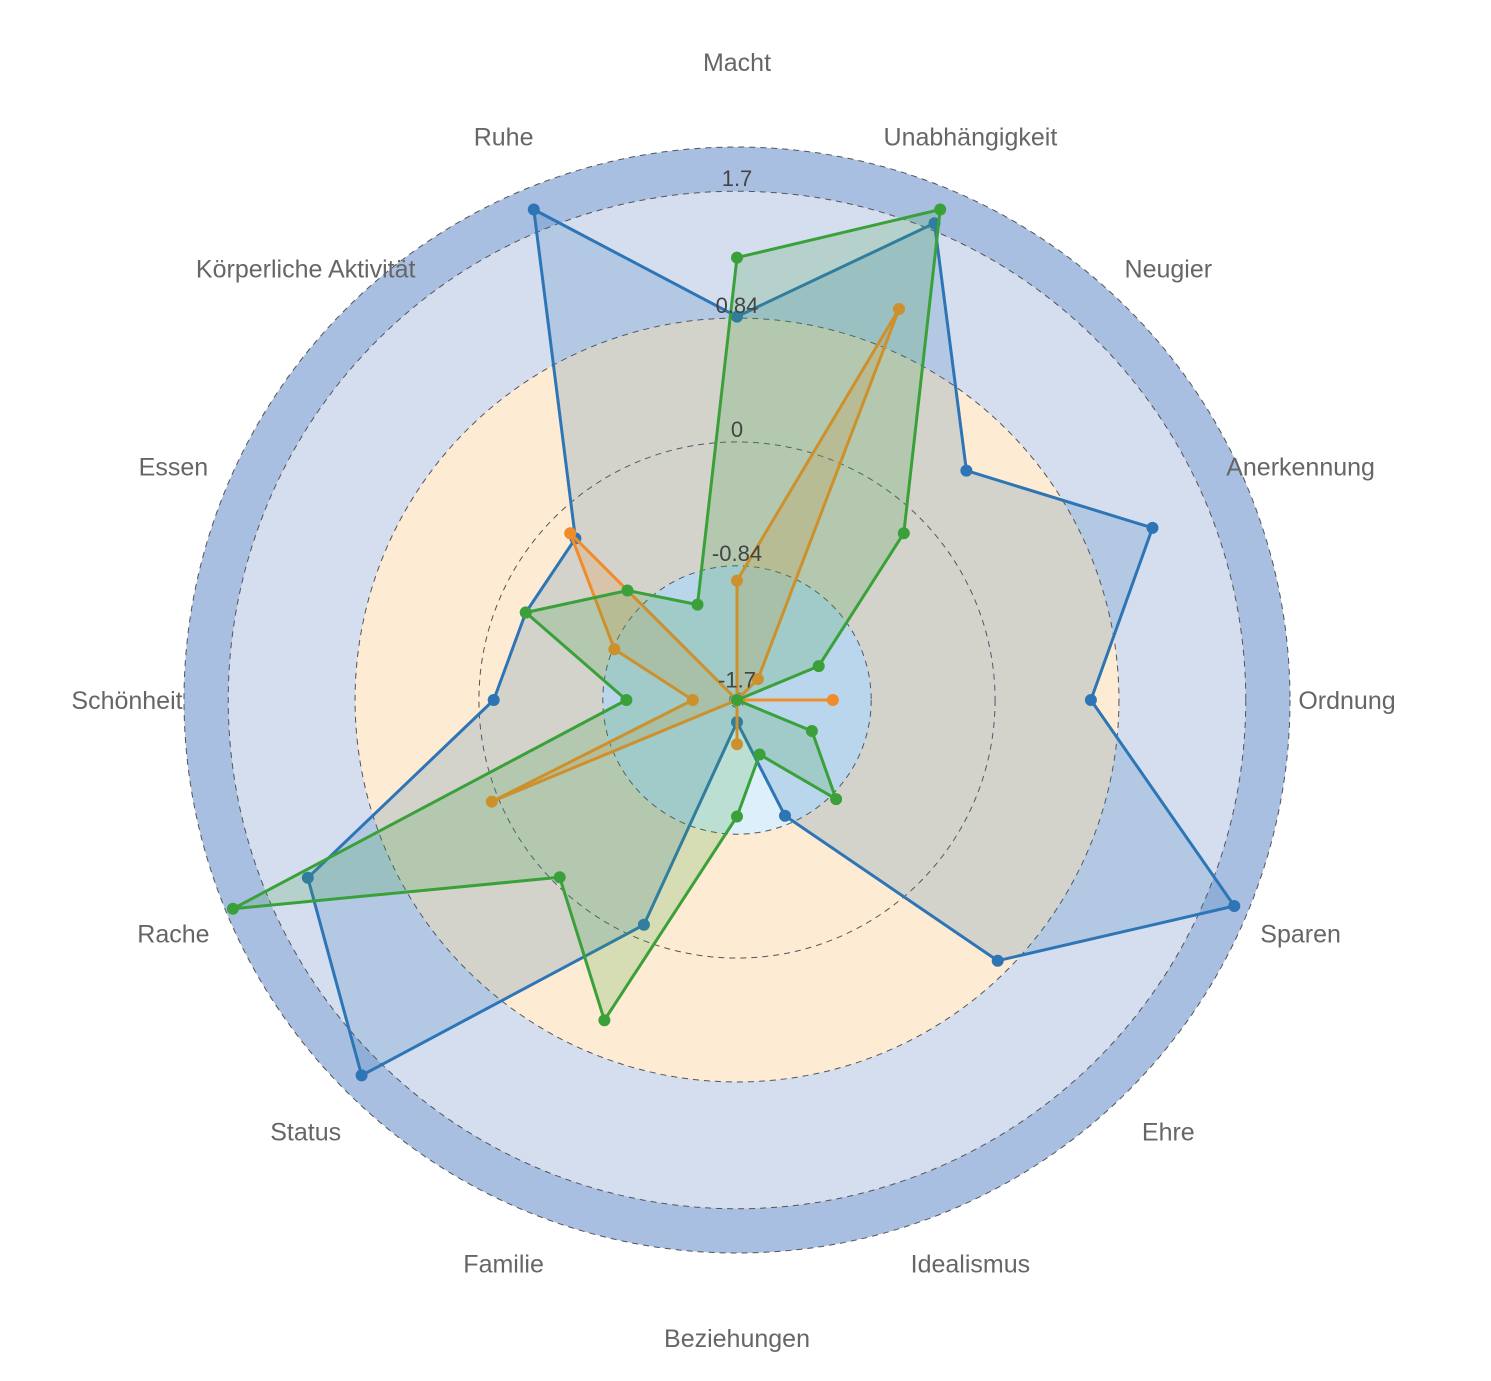 The width and height of the screenshot is (1491, 1381). What do you see at coordinates (737, 63) in the screenshot?
I see `category-label-0: Macht` at bounding box center [737, 63].